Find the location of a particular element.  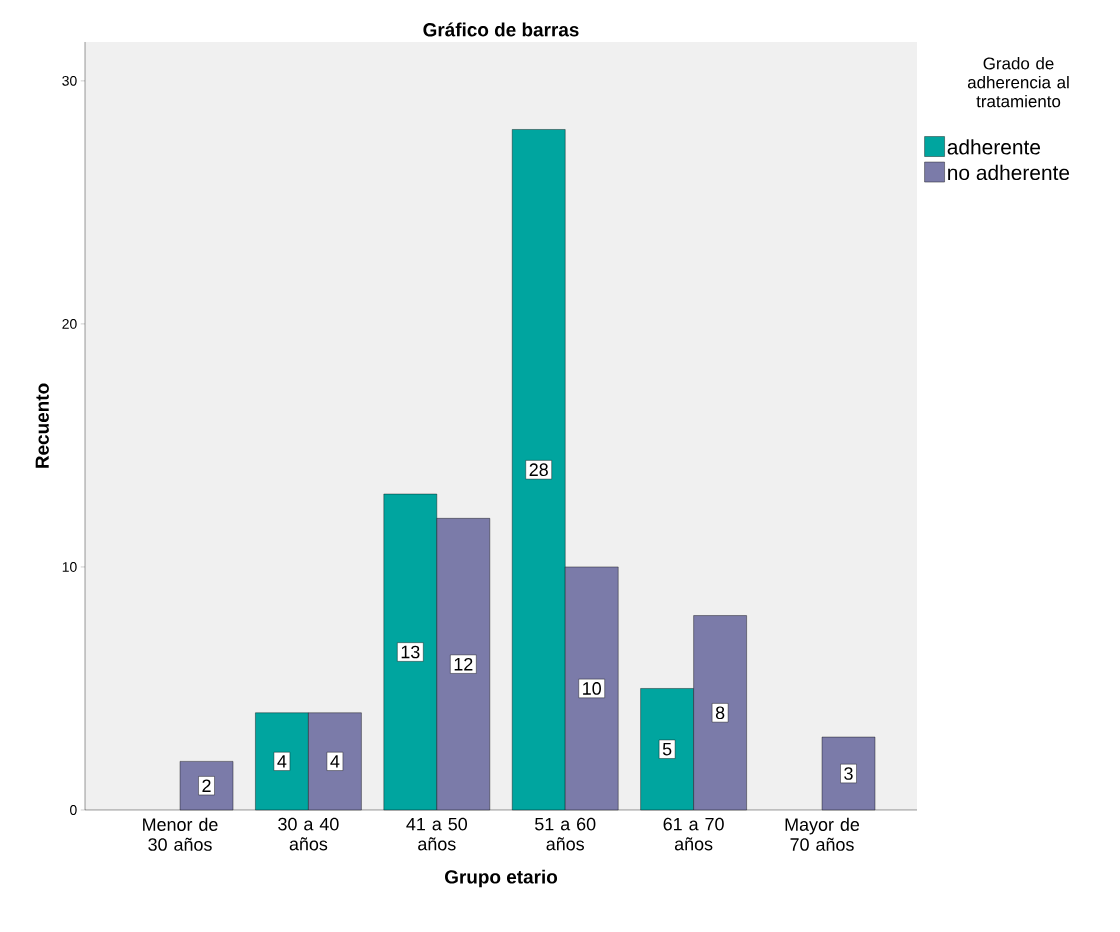

x-tick-label: 30 a 40 años is located at coordinates (308, 834).